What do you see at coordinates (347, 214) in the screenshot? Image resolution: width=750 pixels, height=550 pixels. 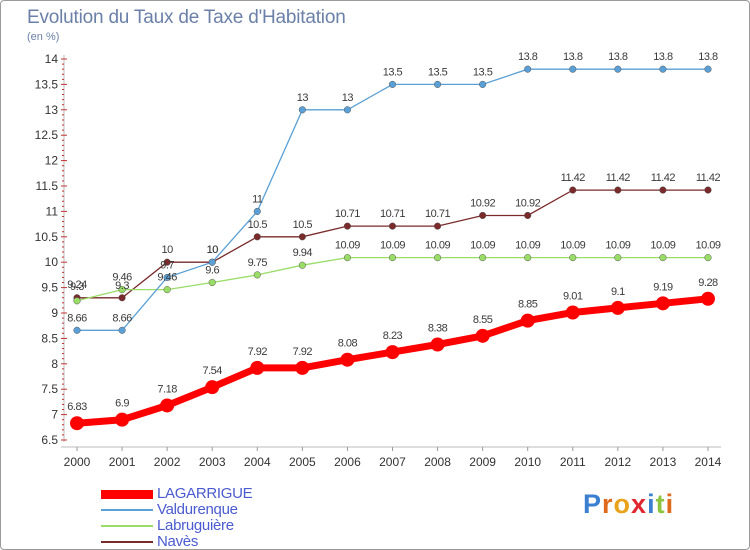 I see `data-label: 10.71` at bounding box center [347, 214].